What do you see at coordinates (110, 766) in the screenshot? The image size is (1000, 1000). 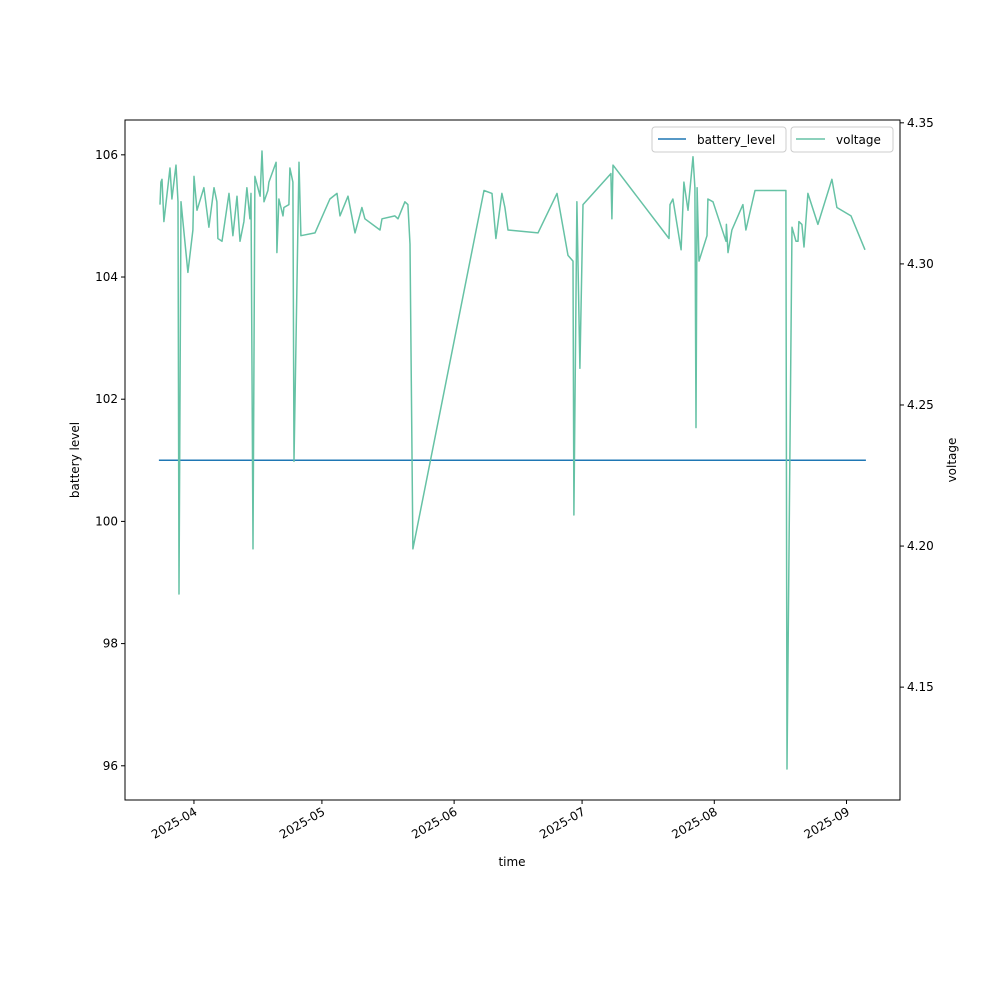 I see `y-left-tick-label: 96` at bounding box center [110, 766].